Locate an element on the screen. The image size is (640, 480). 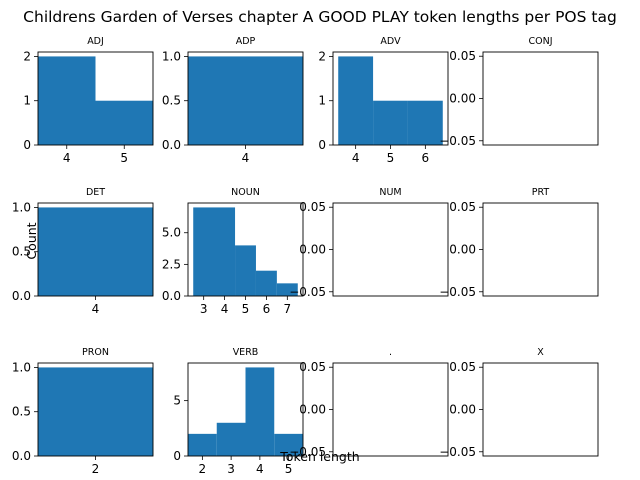
panel-title: ADP is located at coordinates (246, 41).